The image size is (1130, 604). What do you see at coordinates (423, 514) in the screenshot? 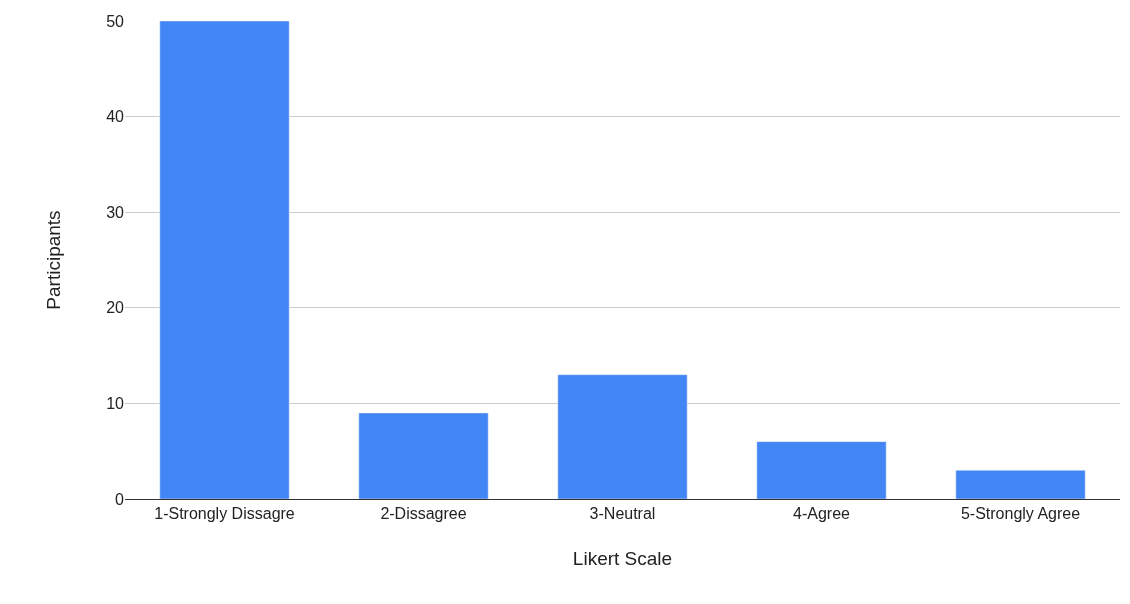
I see `x-tick-label: 2-Dissagree` at bounding box center [423, 514].